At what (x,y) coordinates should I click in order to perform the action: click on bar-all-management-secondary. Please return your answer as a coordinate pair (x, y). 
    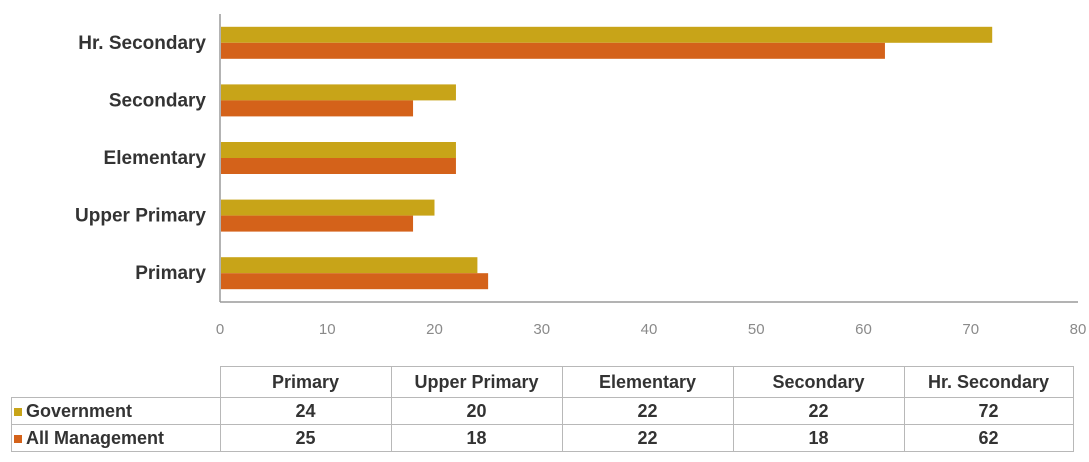
    Looking at the image, I should click on (317, 108).